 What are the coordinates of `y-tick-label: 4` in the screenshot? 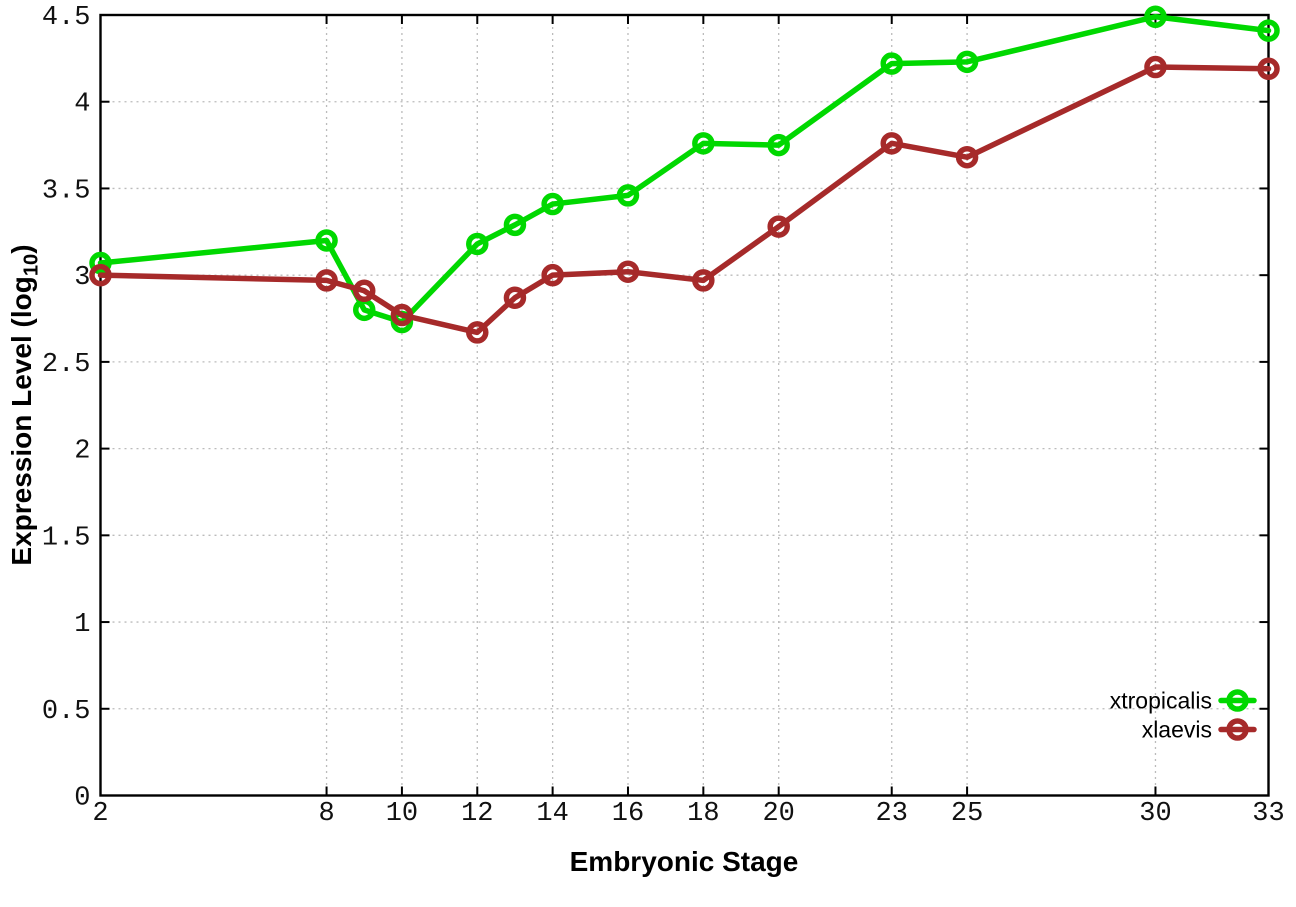 It's located at (82, 105).